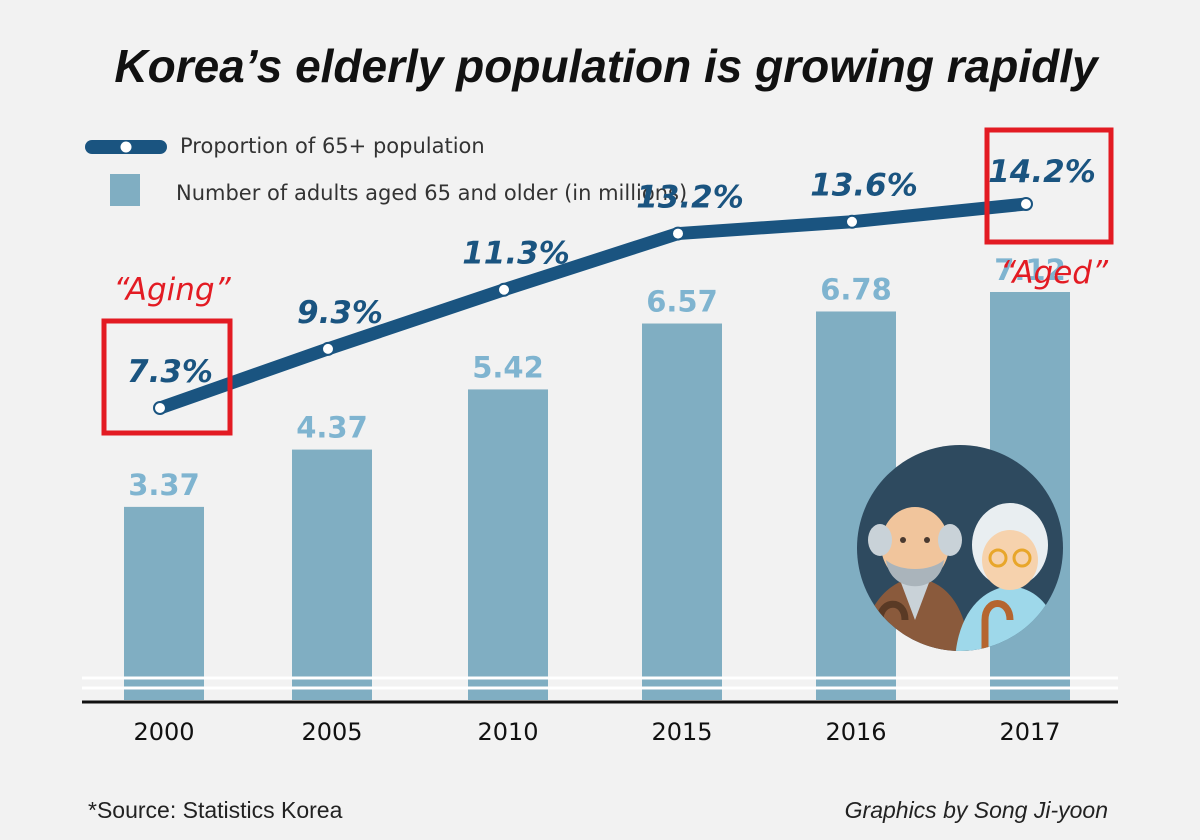 The height and width of the screenshot is (840, 1200). What do you see at coordinates (504, 289) in the screenshot?
I see `line-point-2010` at bounding box center [504, 289].